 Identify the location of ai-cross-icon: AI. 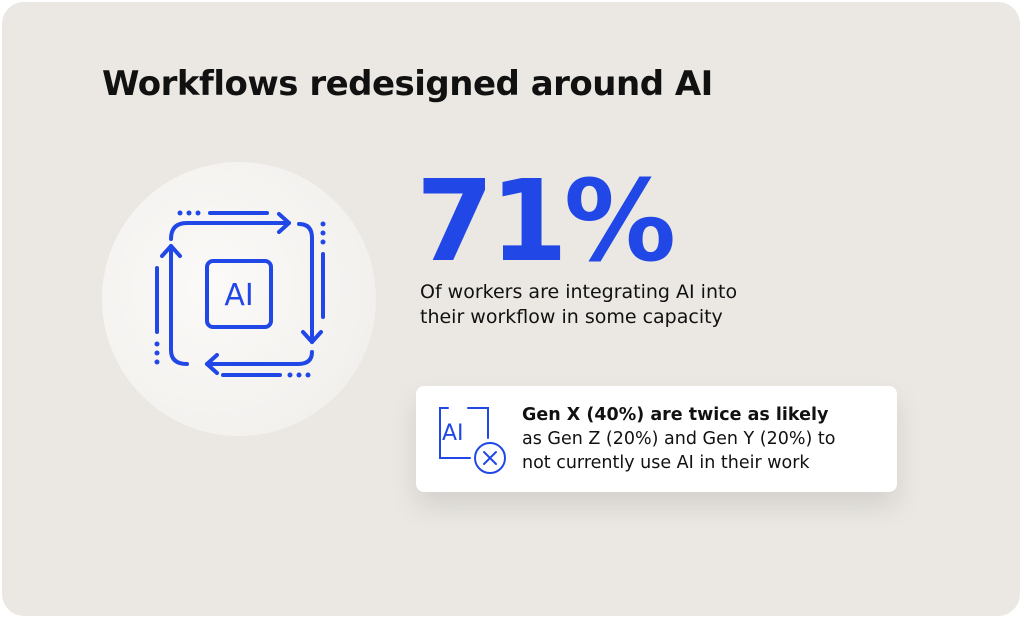
(472, 440).